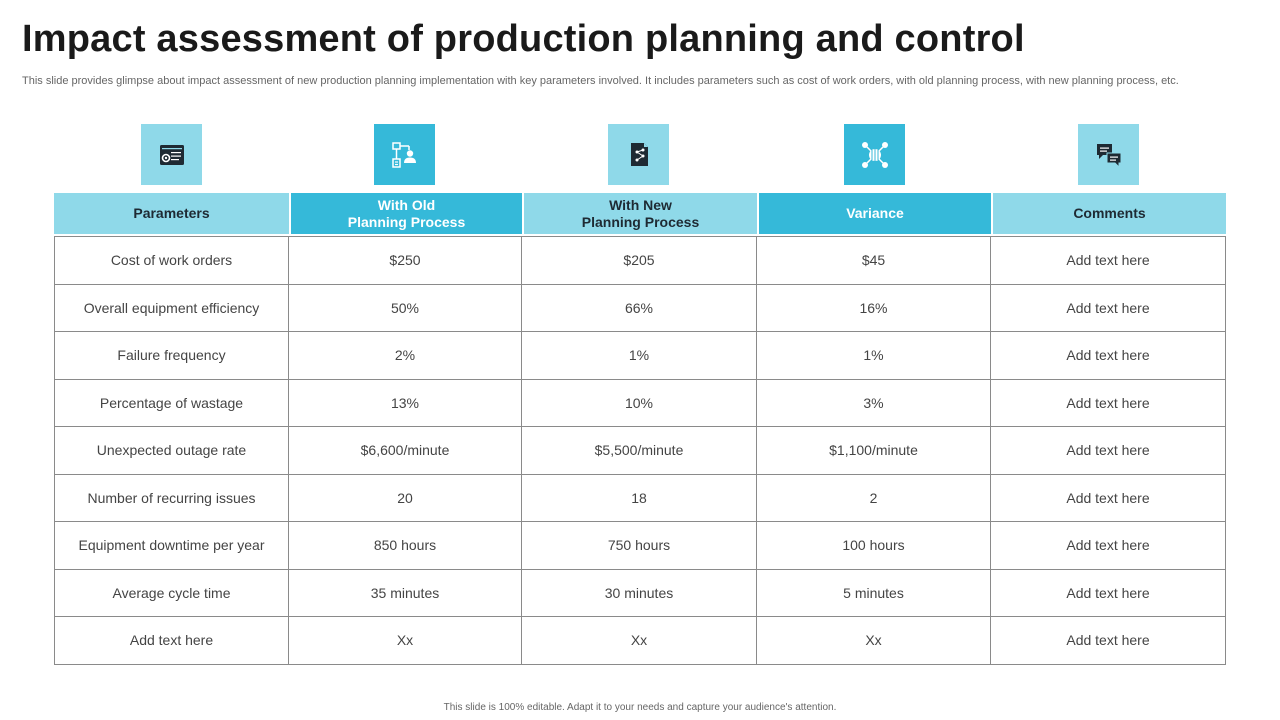 The height and width of the screenshot is (720, 1280). I want to click on header-parameters: Parameters, so click(171, 214).